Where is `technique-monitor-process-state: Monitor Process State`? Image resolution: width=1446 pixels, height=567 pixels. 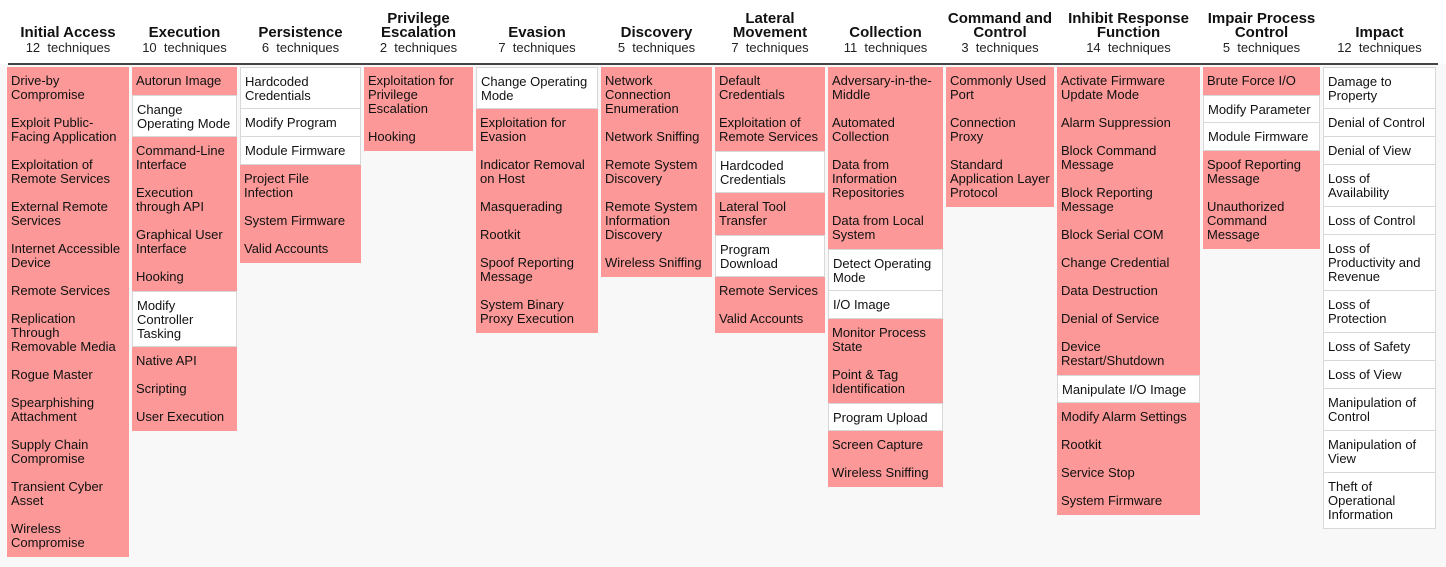 technique-monitor-process-state: Monitor Process State is located at coordinates (885, 340).